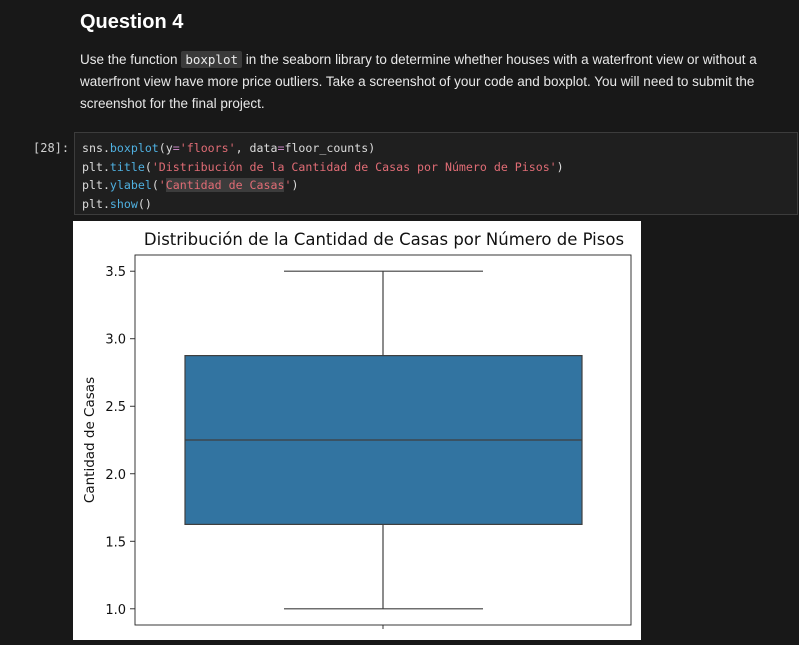 This screenshot has width=799, height=645. I want to click on question-heading: Question 4, so click(132, 22).